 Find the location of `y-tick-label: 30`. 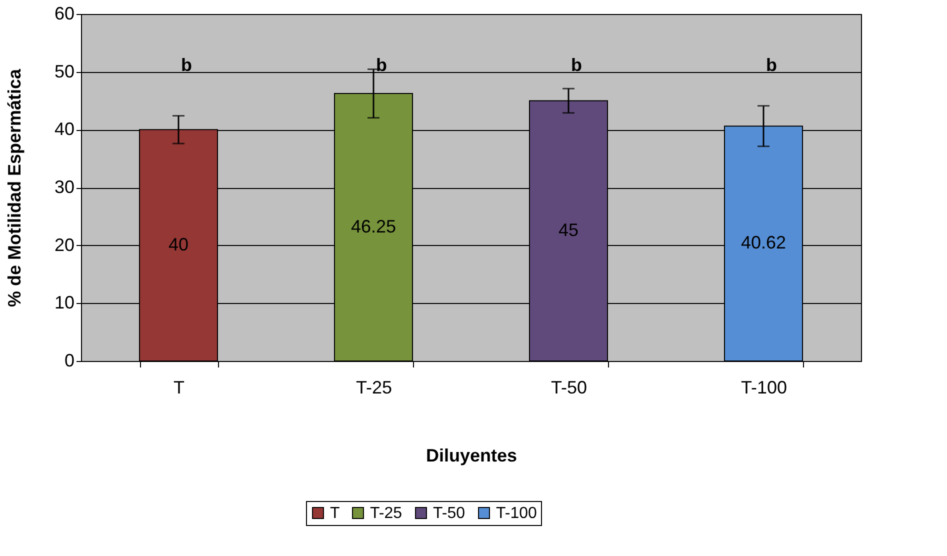

y-tick-label: 30 is located at coordinates (64, 187).